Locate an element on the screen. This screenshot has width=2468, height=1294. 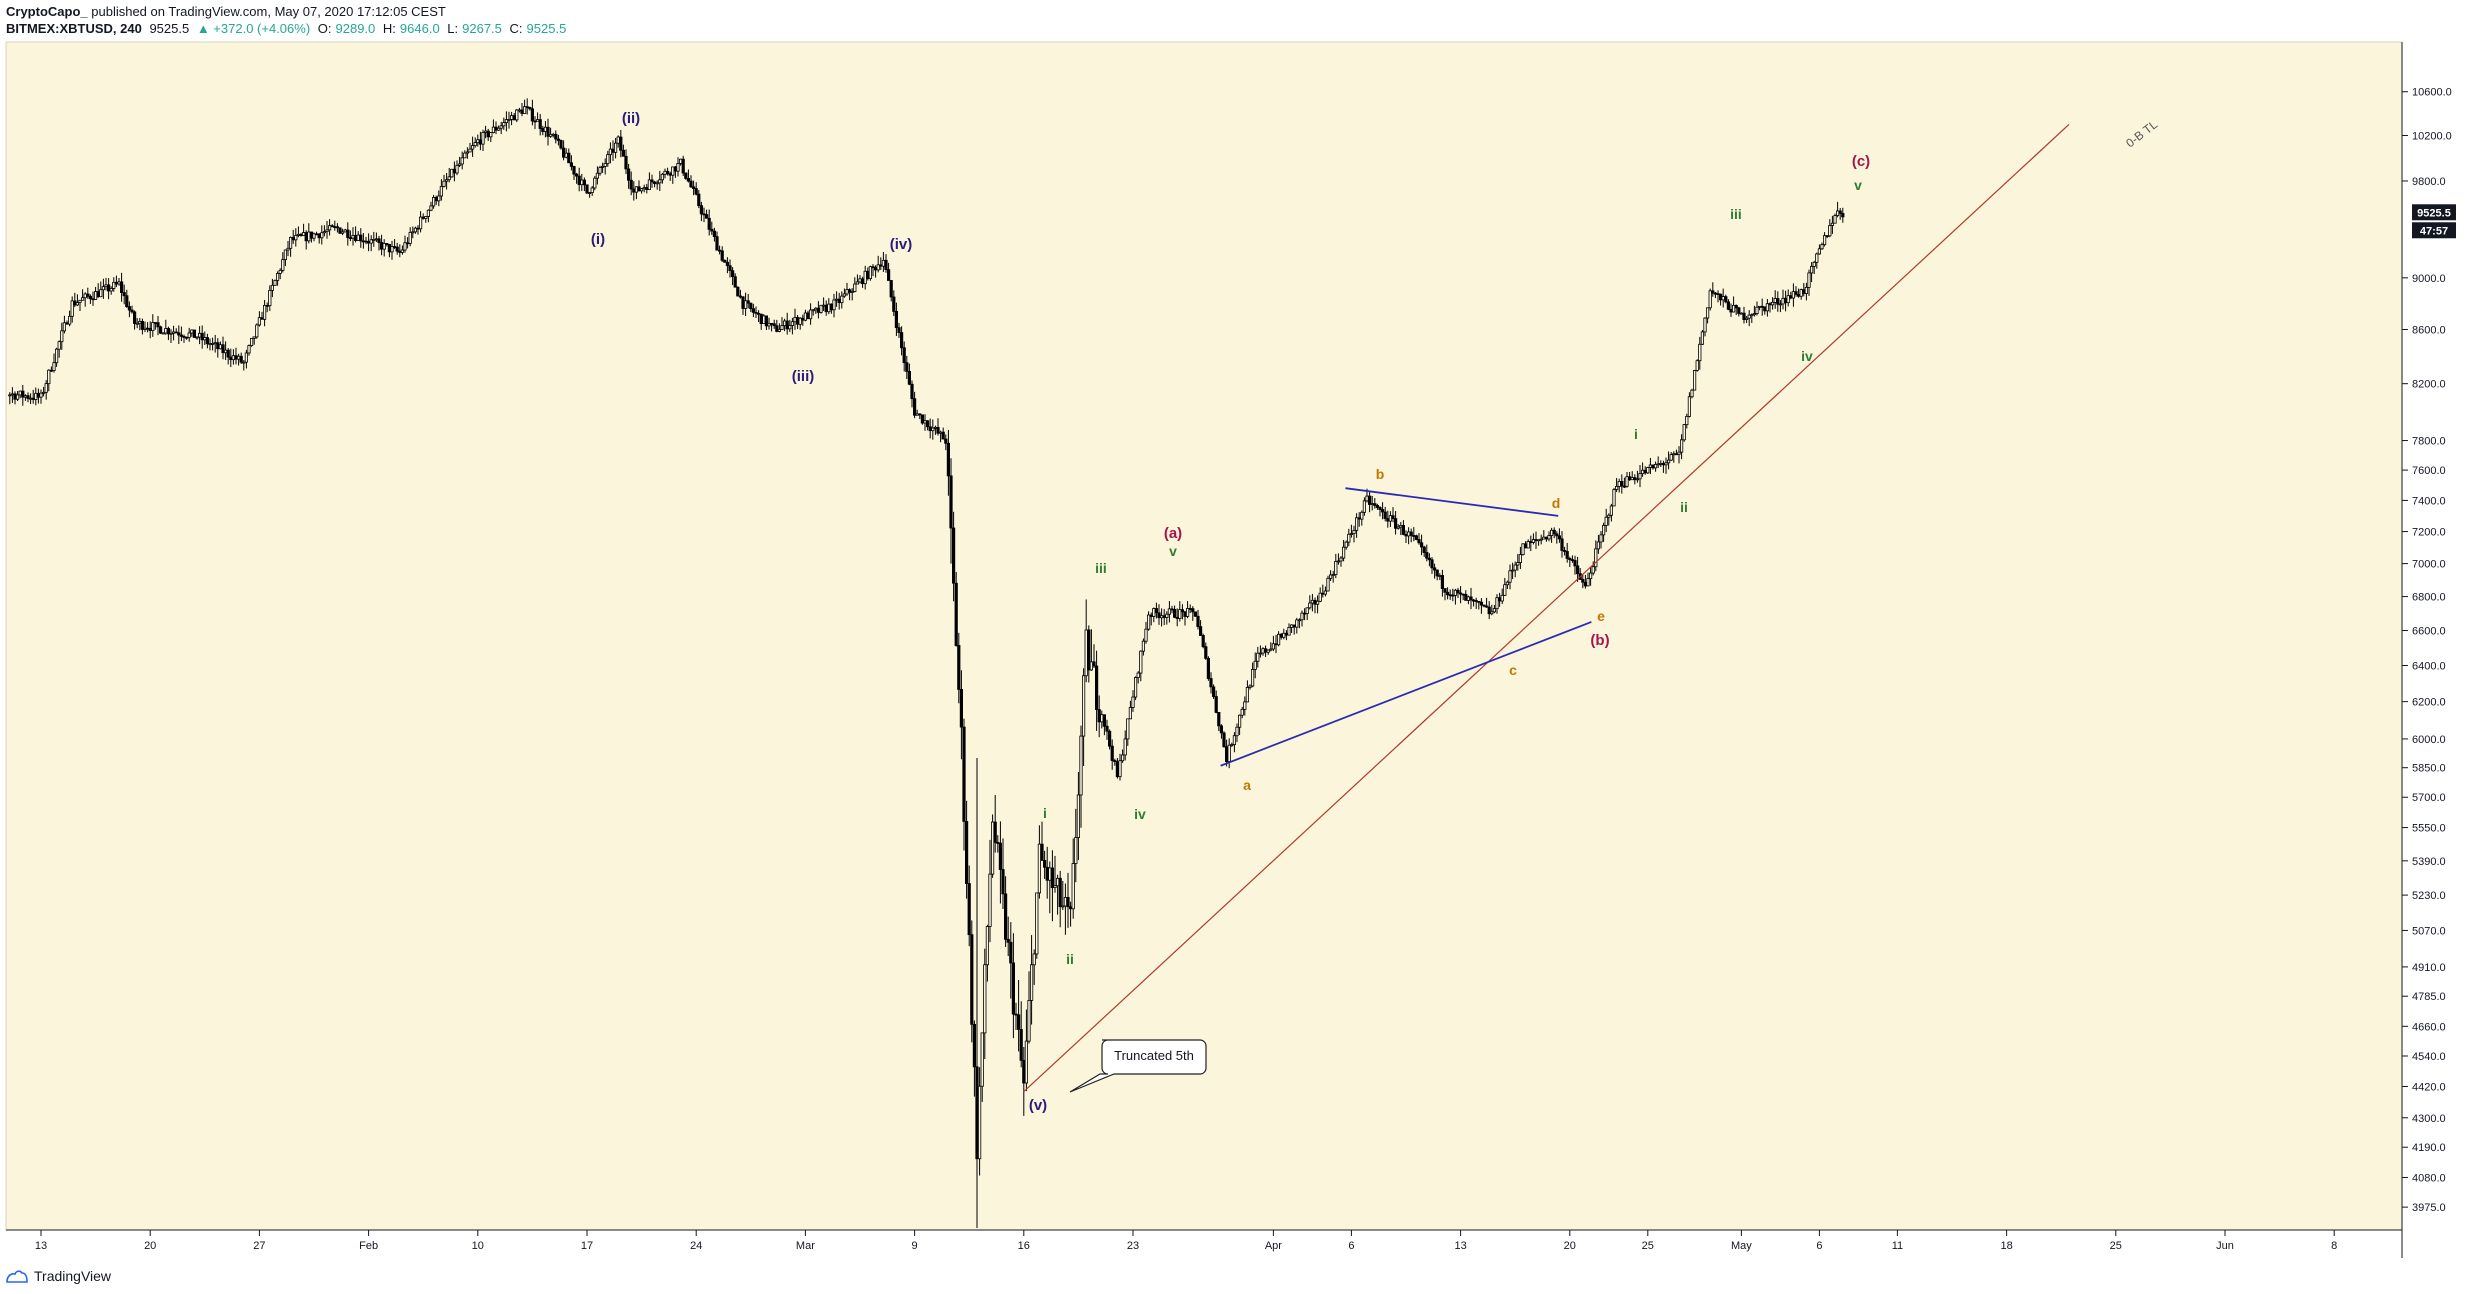
wave-label: c is located at coordinates (1513, 670).